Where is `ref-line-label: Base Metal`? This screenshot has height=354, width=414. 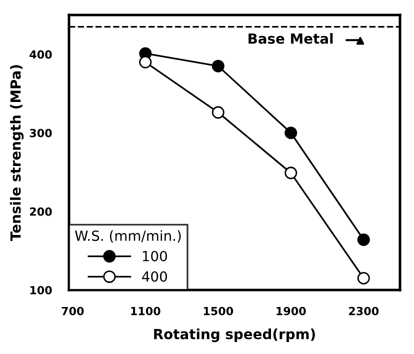
ref-line-label: Base Metal is located at coordinates (290, 38).